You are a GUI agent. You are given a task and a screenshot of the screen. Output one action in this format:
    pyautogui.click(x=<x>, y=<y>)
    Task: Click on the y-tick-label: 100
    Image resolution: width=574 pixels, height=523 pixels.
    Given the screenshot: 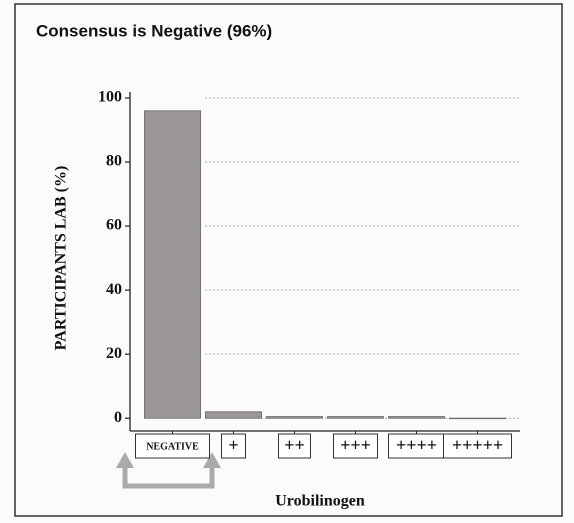 What is the action you would take?
    pyautogui.click(x=110, y=97)
    